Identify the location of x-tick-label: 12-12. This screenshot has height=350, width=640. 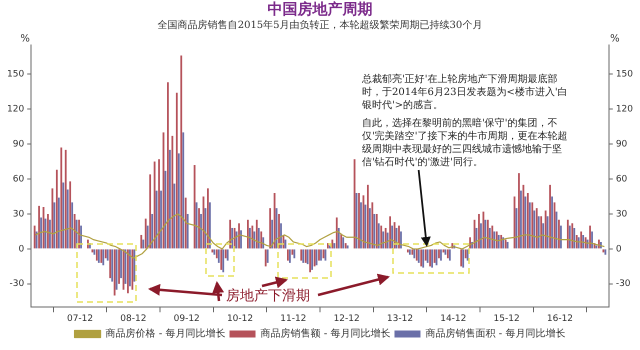
(347, 319).